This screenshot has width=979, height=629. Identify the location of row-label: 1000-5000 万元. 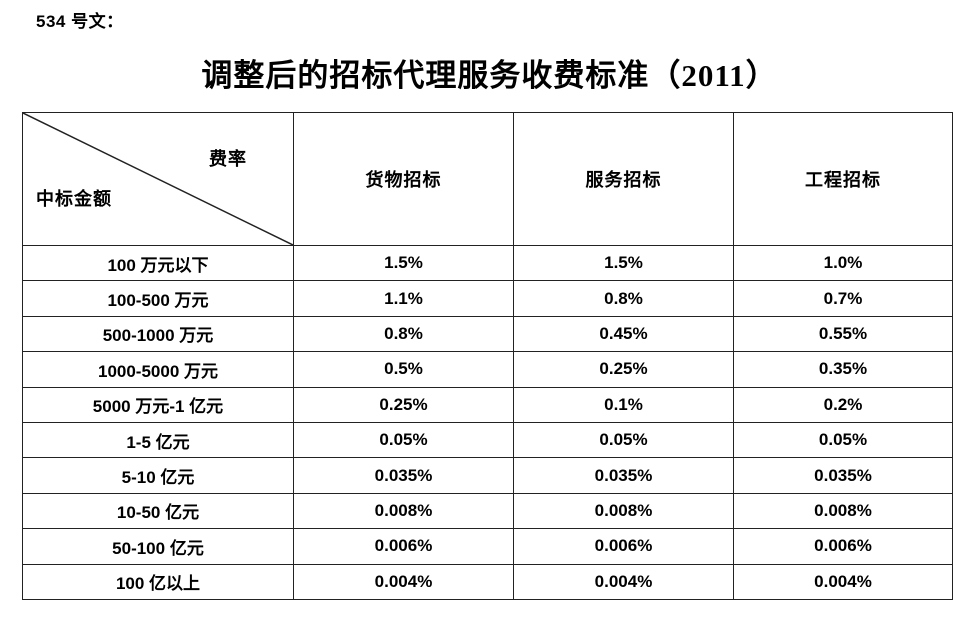
(158, 369).